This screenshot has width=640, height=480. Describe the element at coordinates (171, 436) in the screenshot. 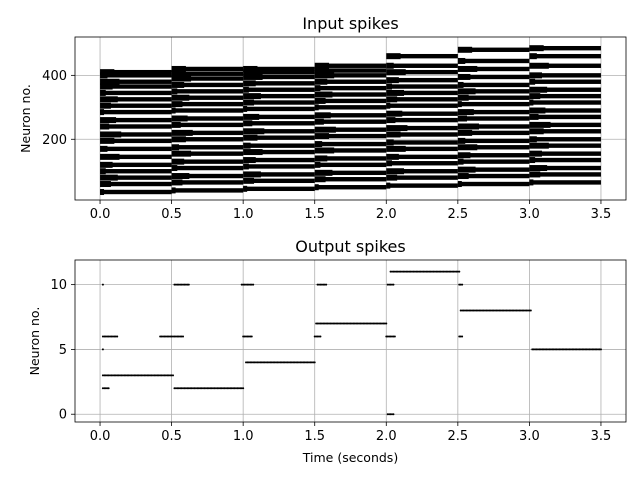

I see `x-tick-label: 0.5` at that location.